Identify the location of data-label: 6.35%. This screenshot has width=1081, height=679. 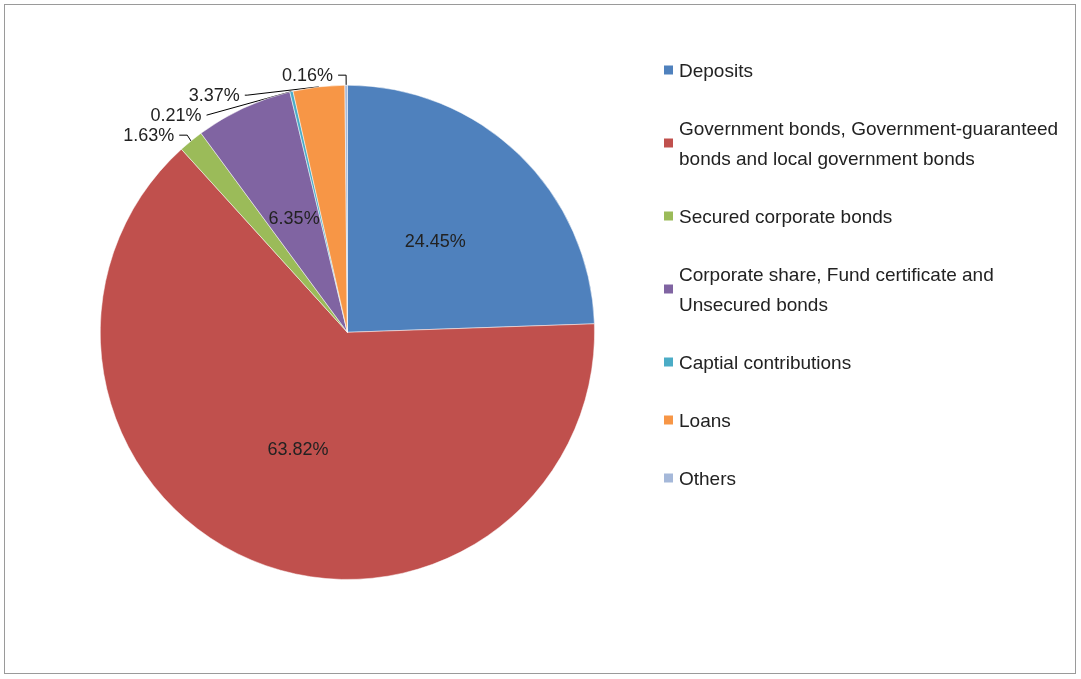
(294, 217).